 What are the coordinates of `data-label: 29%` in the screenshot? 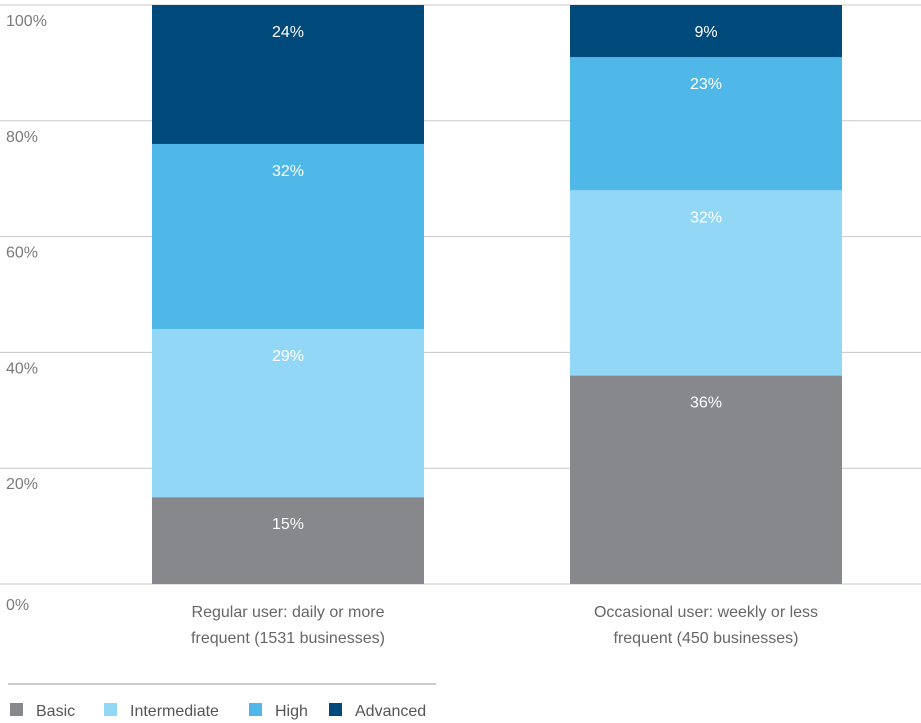 It's located at (288, 356).